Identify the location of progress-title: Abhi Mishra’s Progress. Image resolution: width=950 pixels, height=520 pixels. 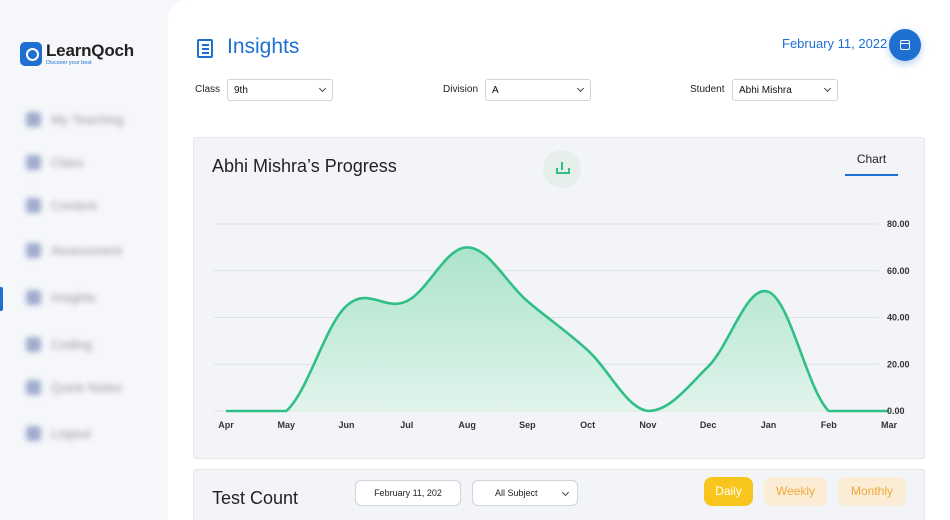
(304, 166).